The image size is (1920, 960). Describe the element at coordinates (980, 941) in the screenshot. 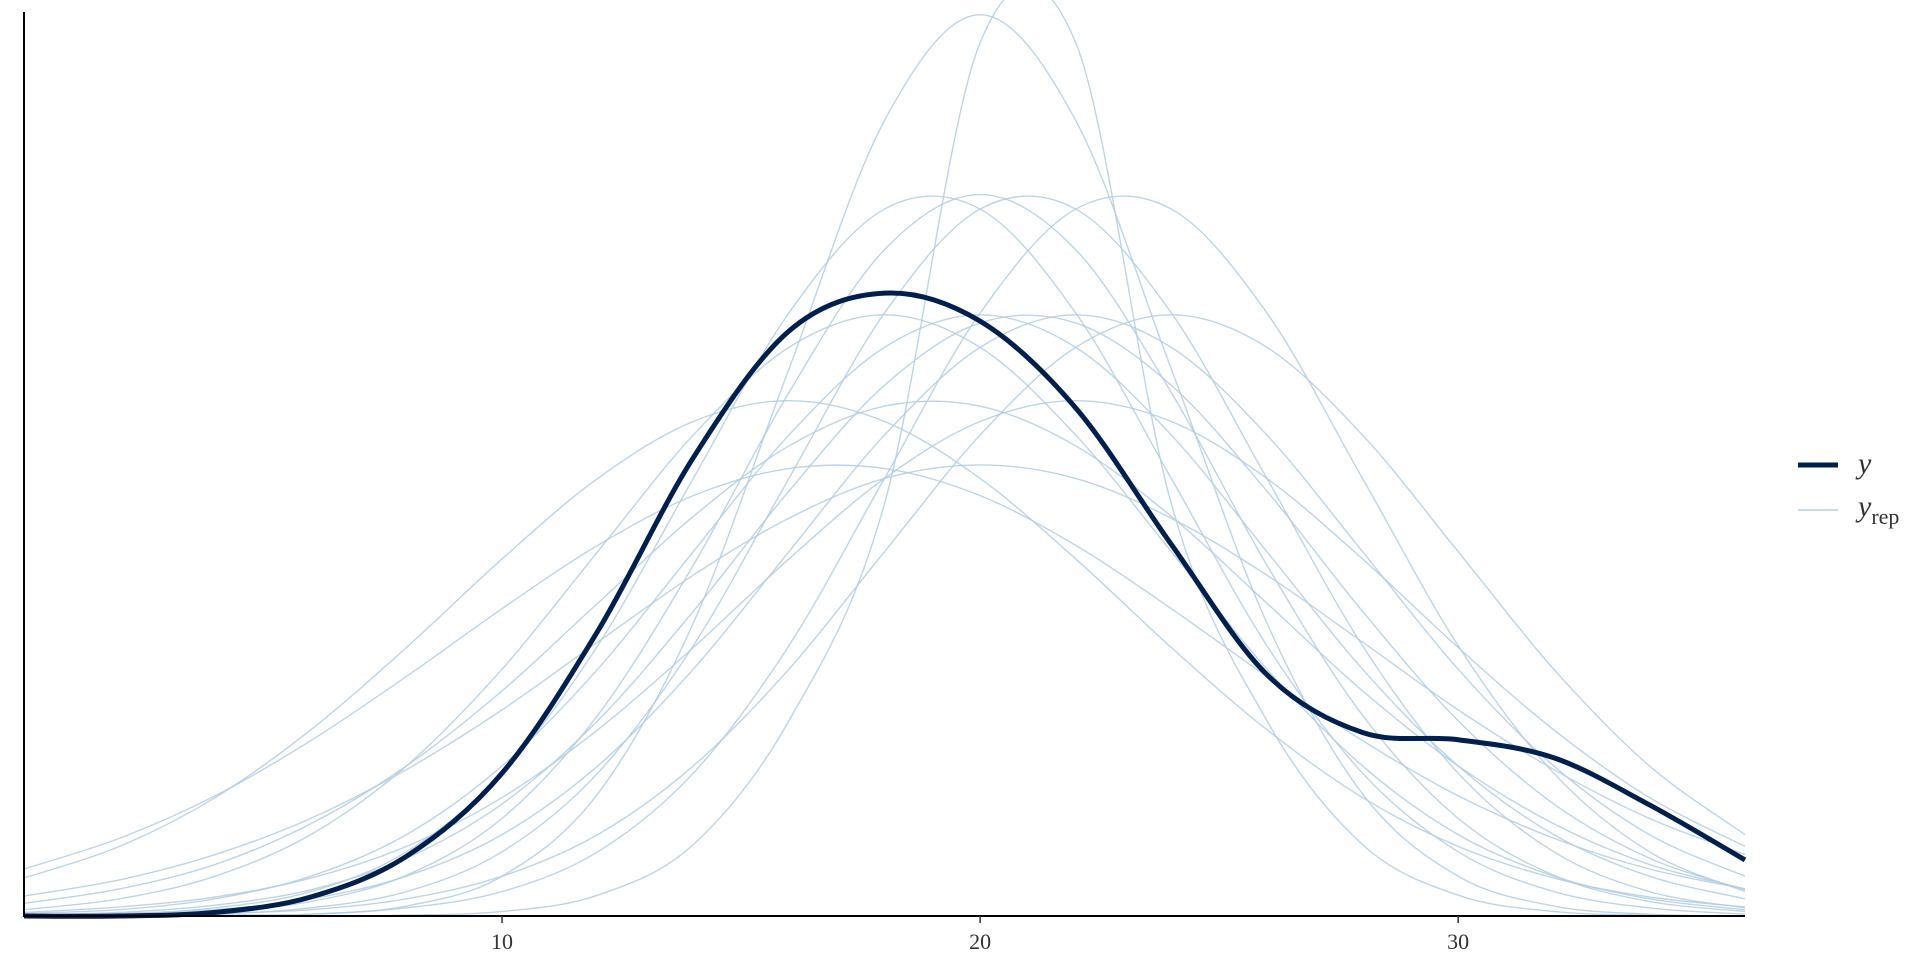

I see `x-tick-label: 20` at that location.